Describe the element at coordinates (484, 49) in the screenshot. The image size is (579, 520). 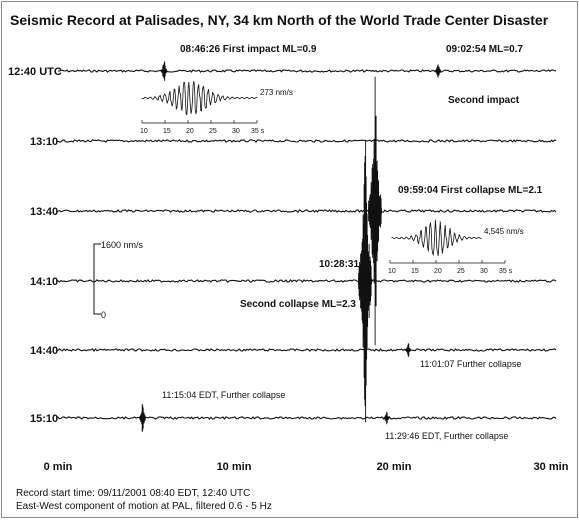
I see `event-label: 09:02:54 ML=0.7` at that location.